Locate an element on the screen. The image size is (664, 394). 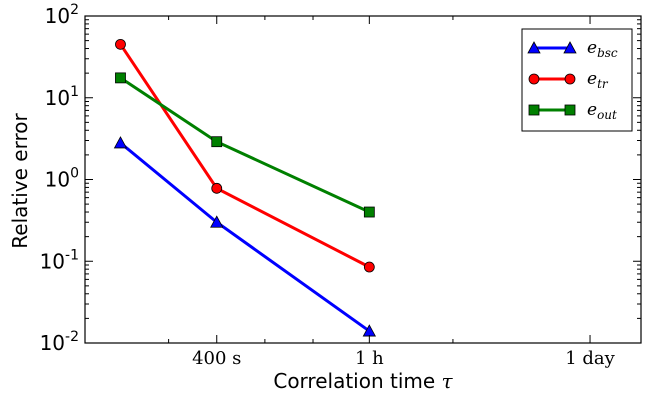
legend-label-tr: etr is located at coordinates (598, 80).